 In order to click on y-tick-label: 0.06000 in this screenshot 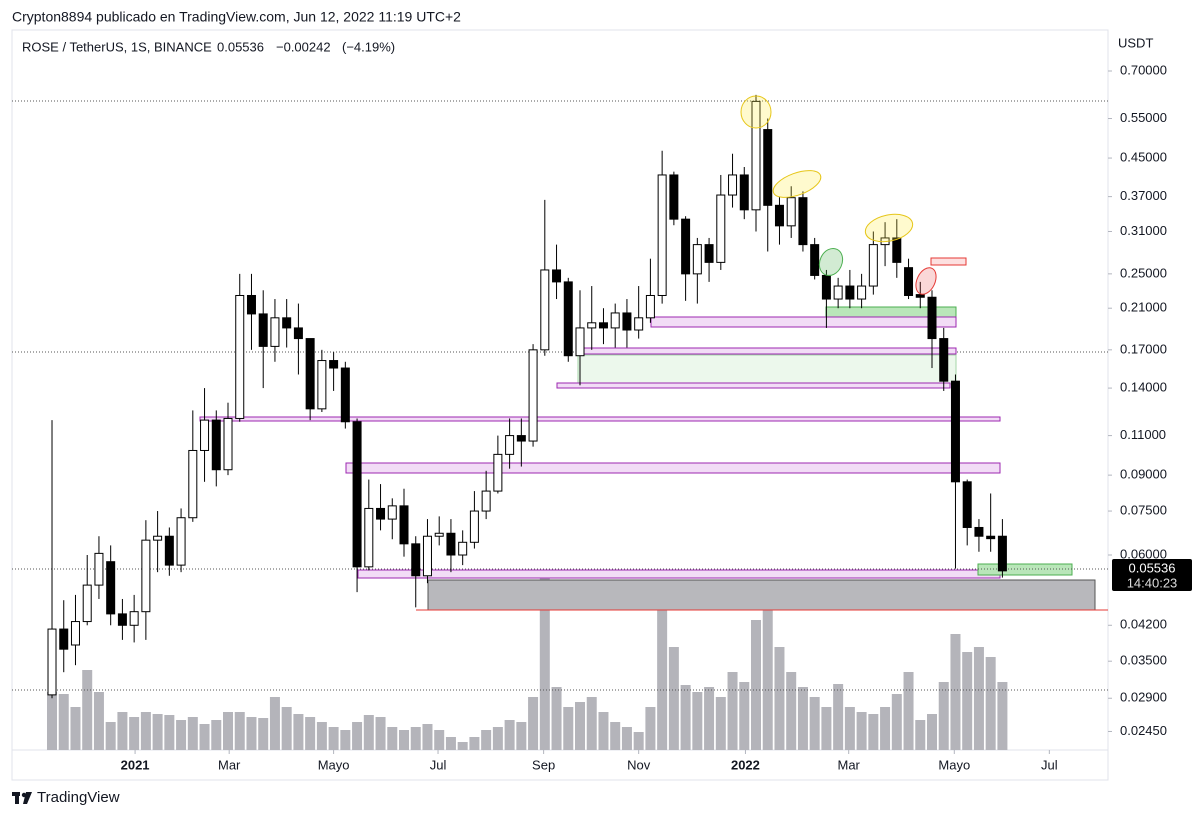, I will do `click(1143, 553)`.